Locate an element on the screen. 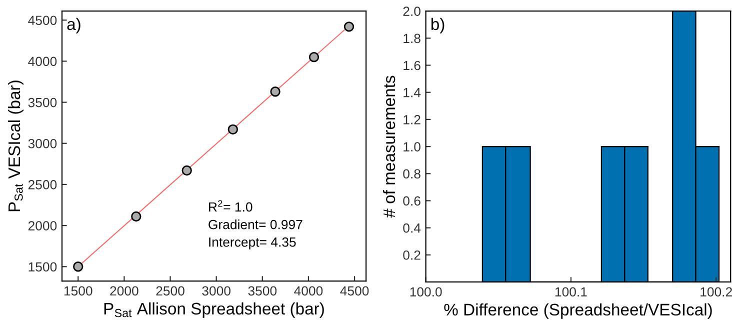 The width and height of the screenshot is (738, 326). y-tick-label: 1.0 is located at coordinates (412, 147).